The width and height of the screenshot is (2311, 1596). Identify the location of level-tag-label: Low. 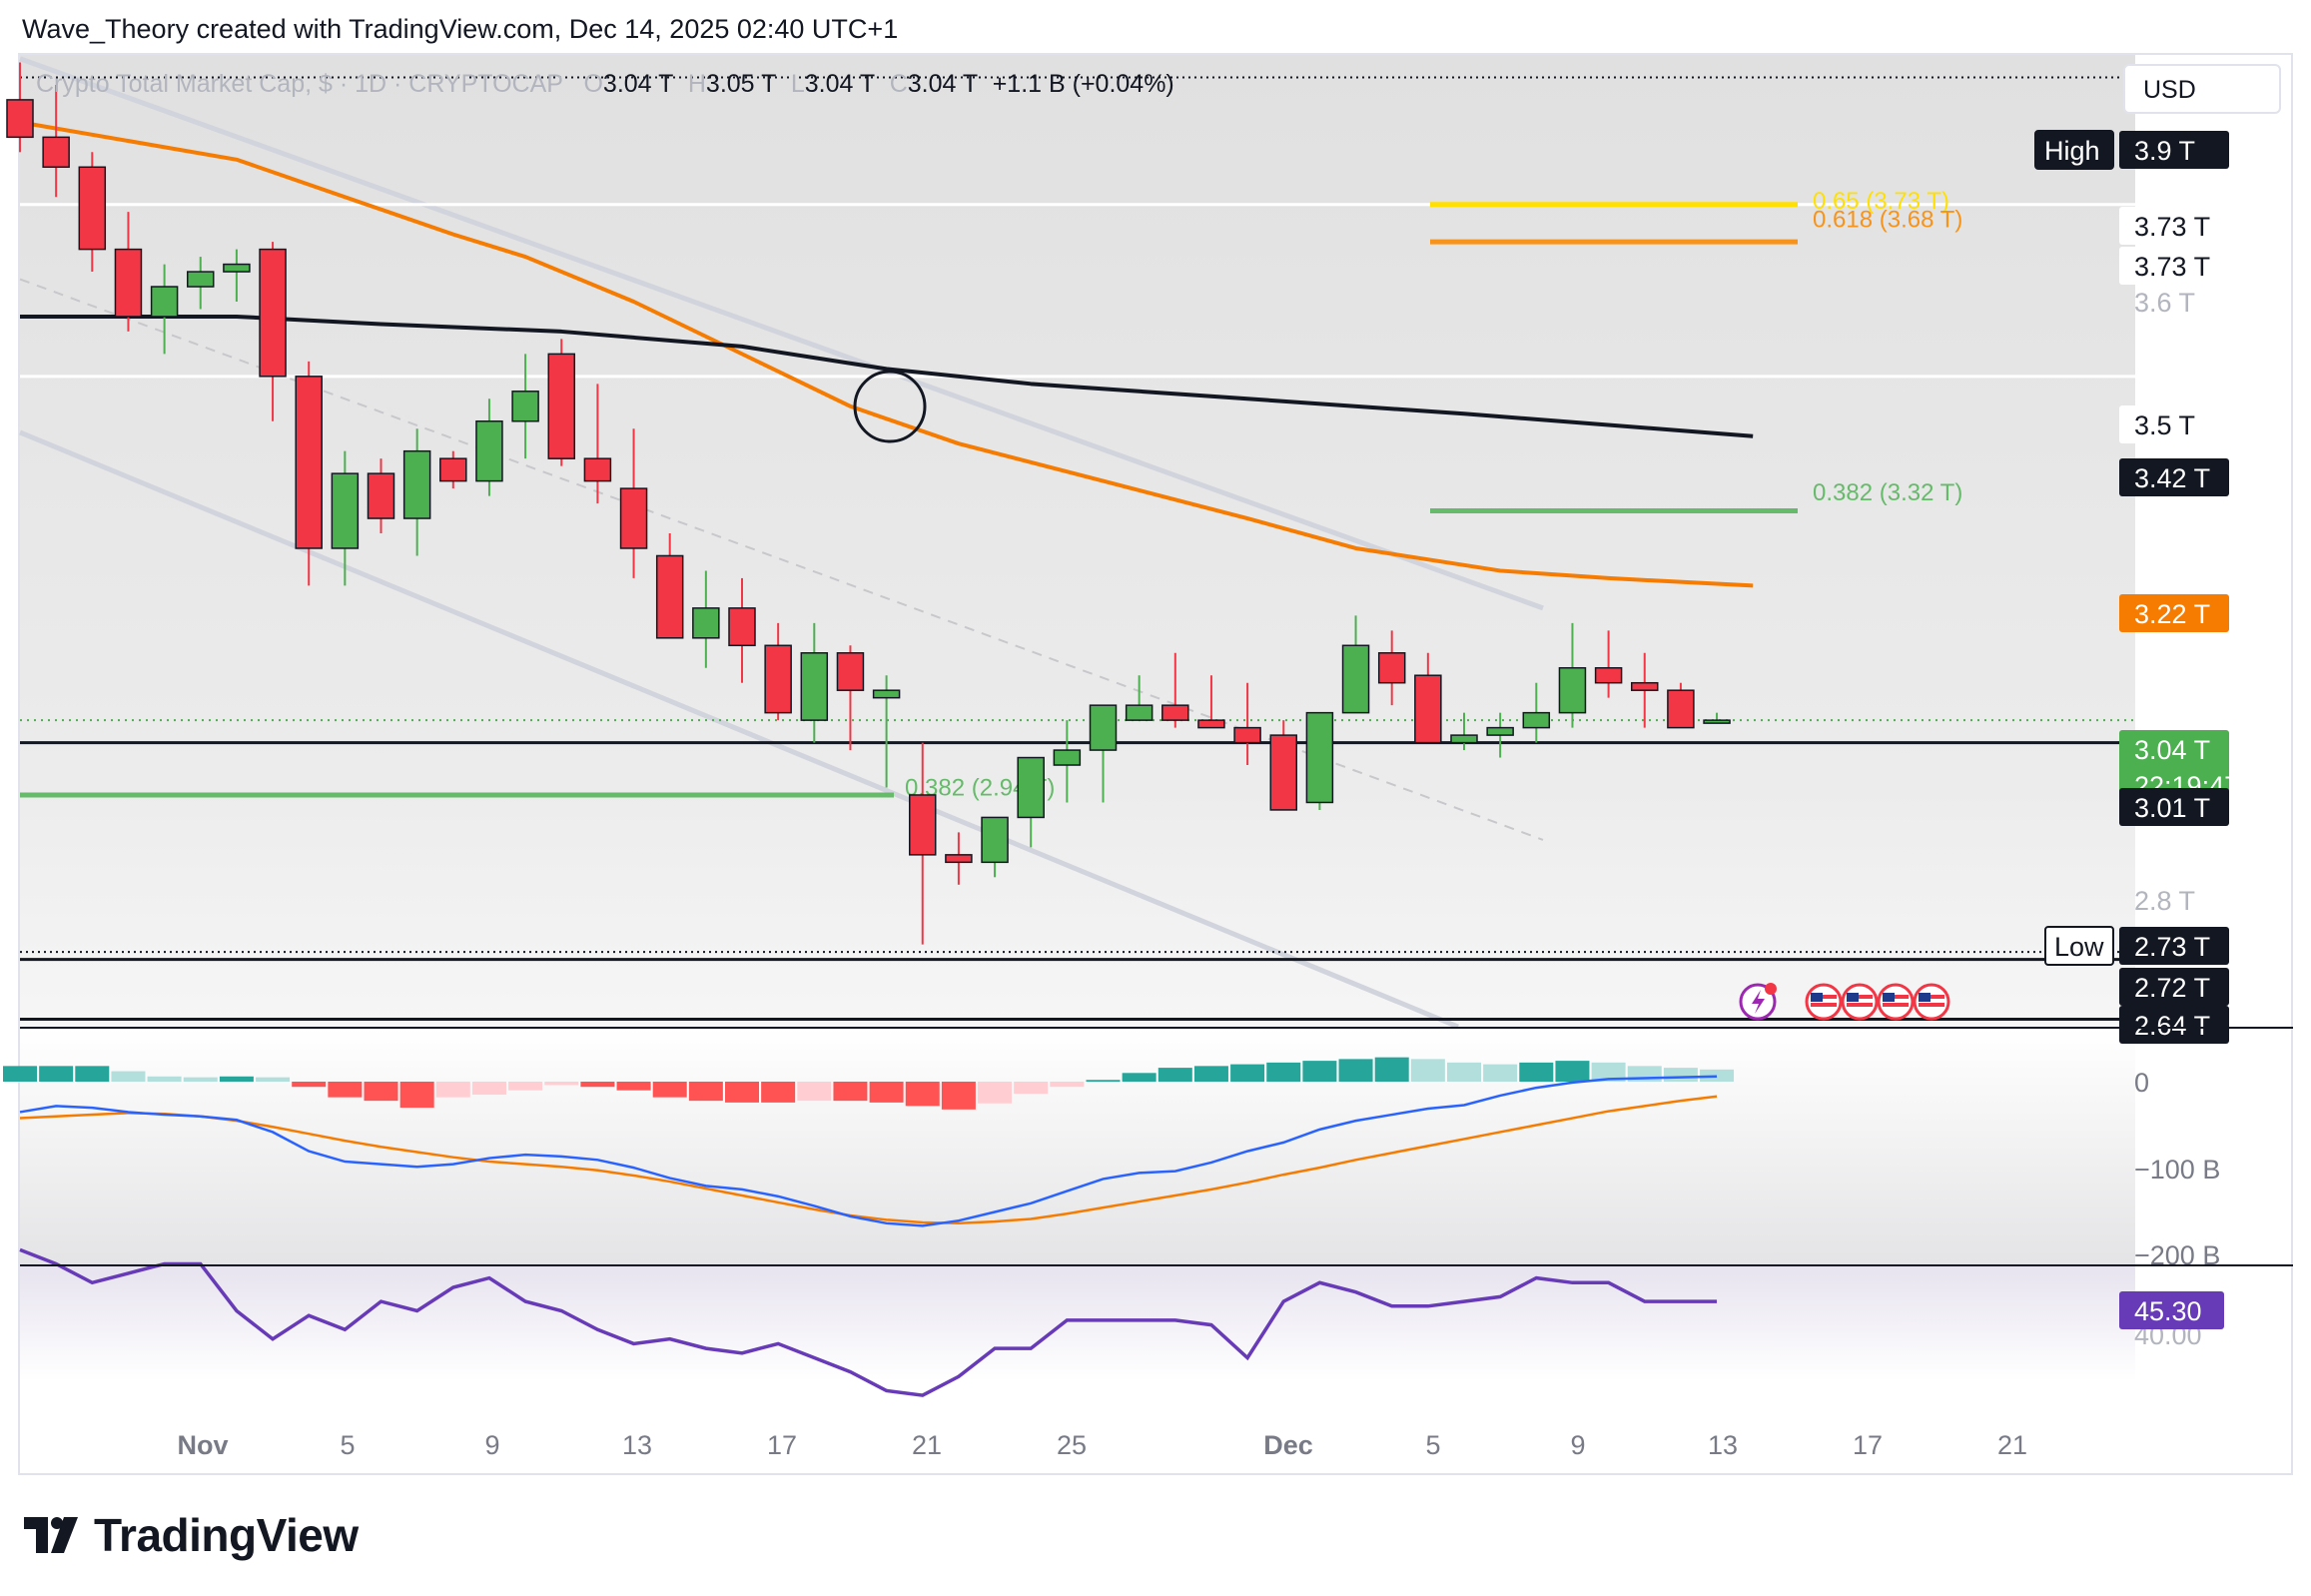
(2079, 947).